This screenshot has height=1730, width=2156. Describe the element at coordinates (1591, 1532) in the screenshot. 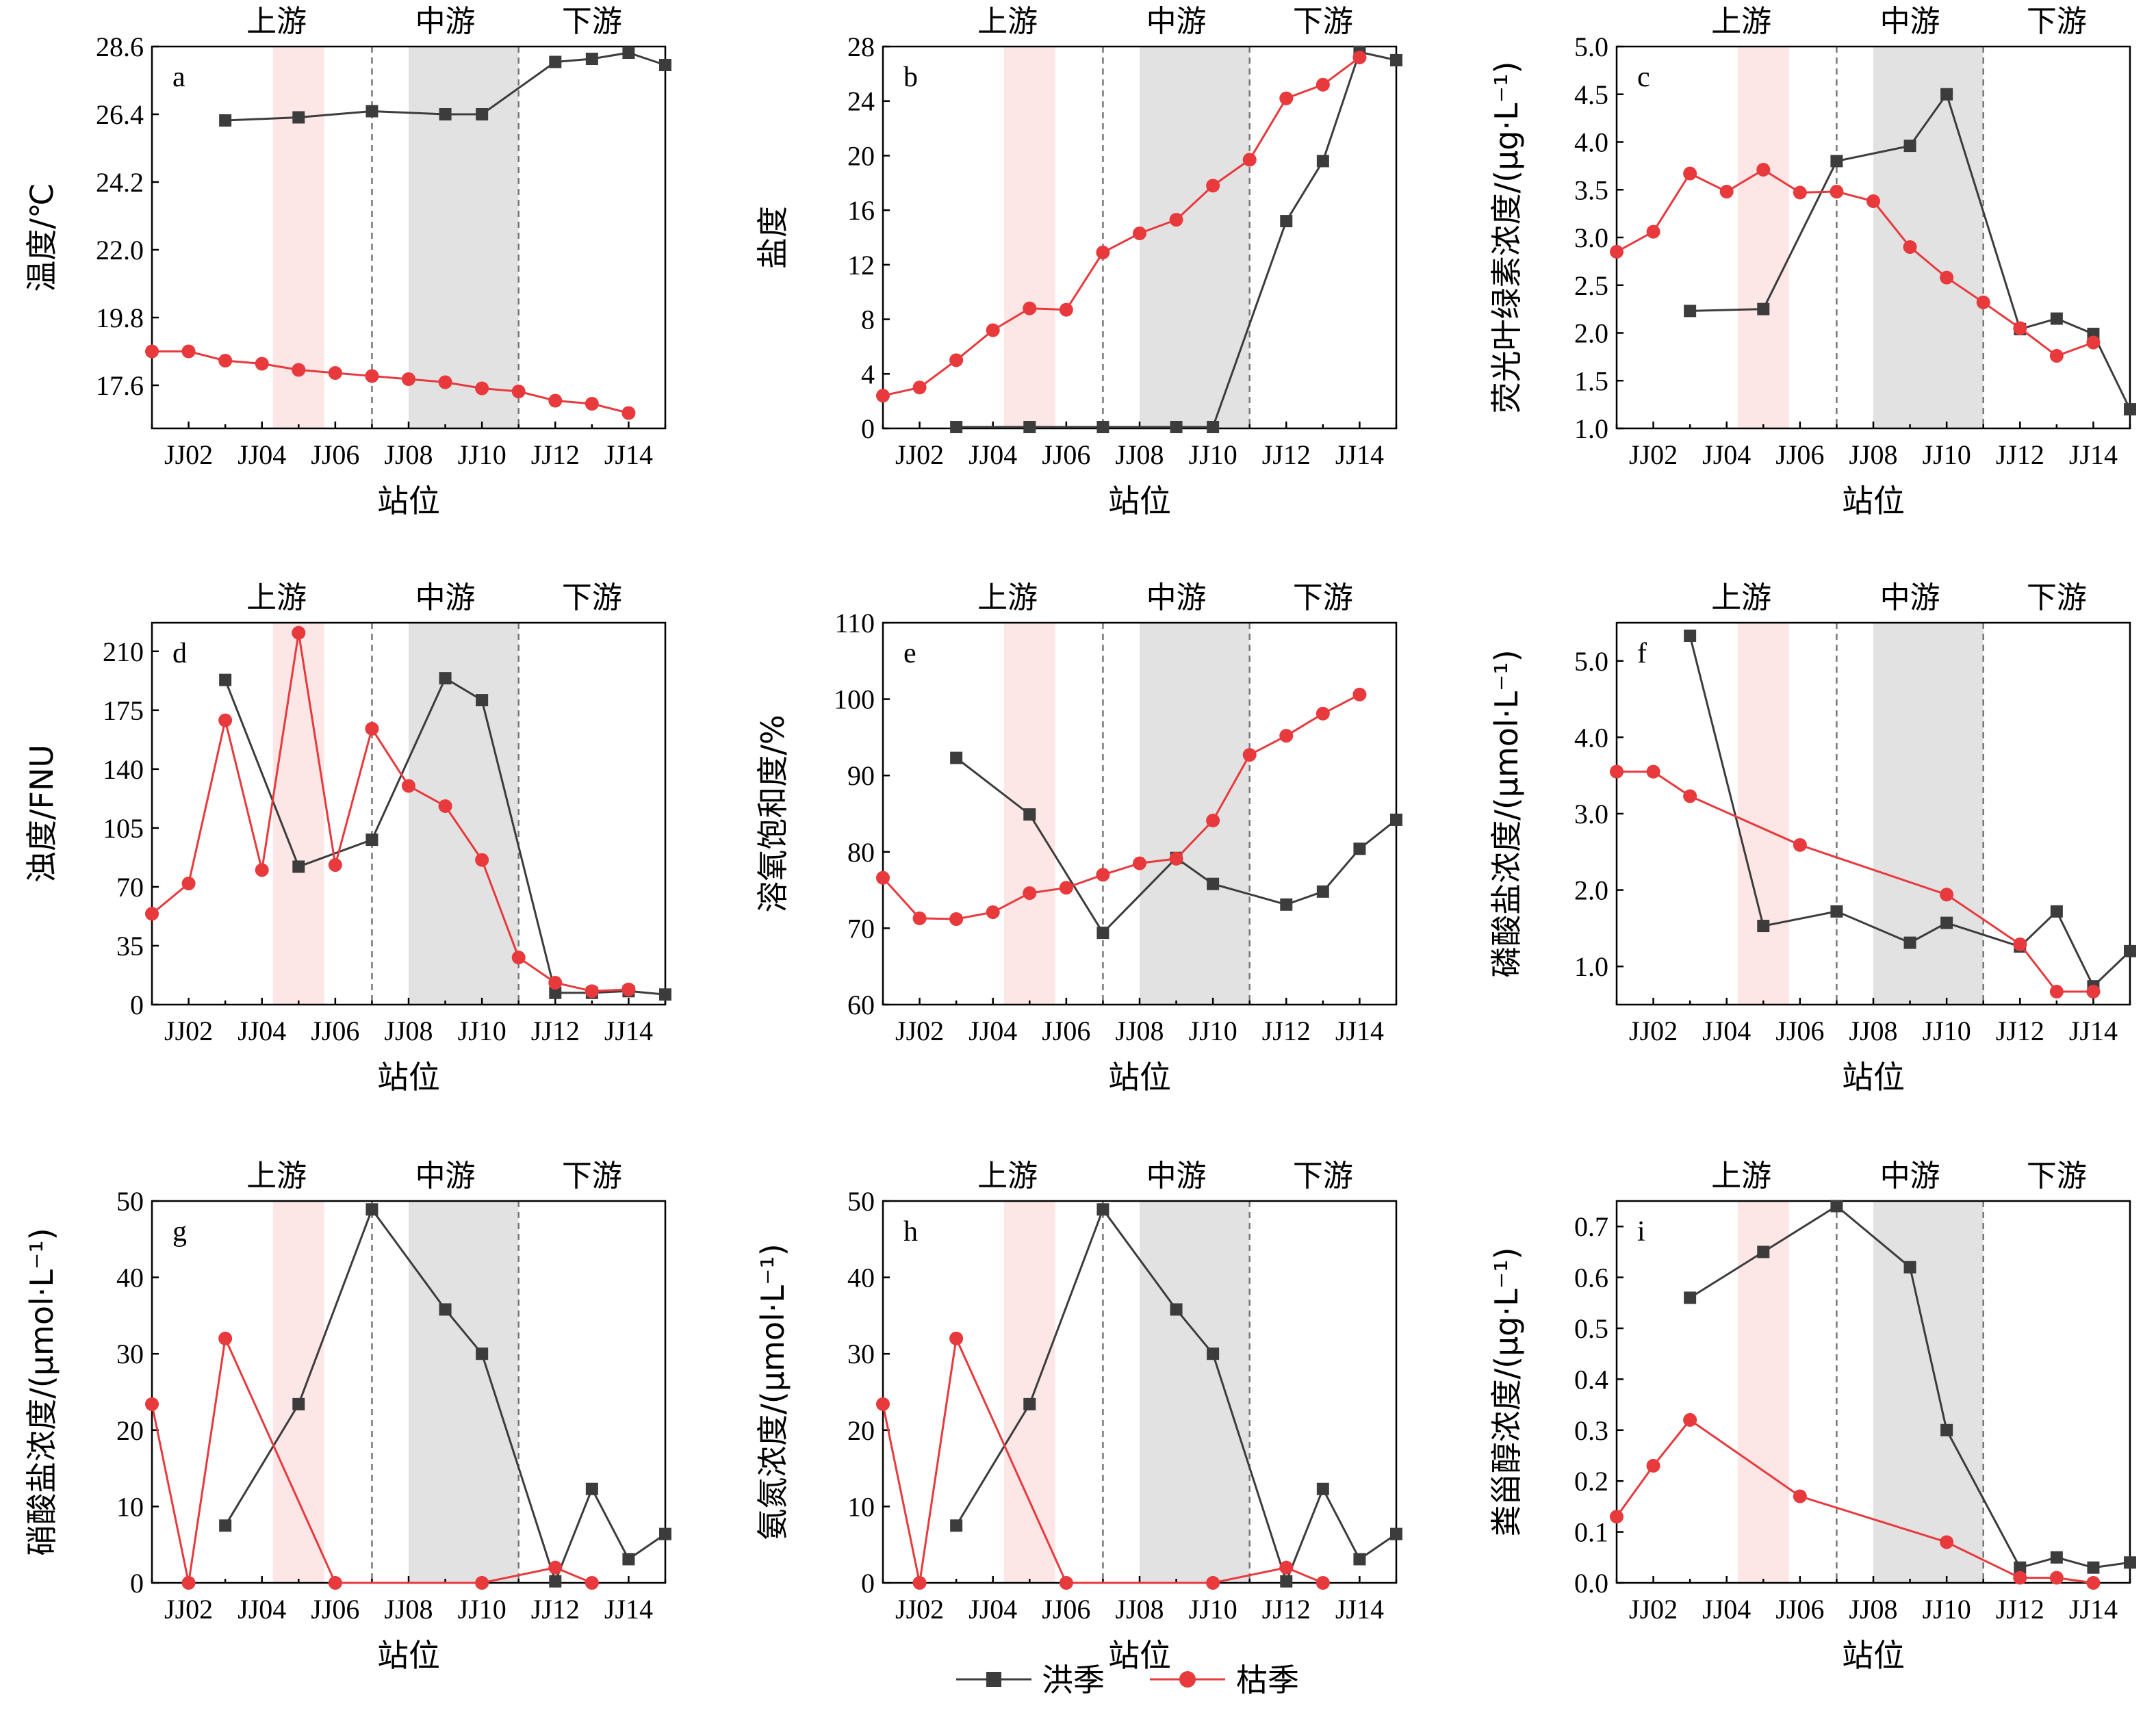

I see `y-tick-label: 0.1` at that location.